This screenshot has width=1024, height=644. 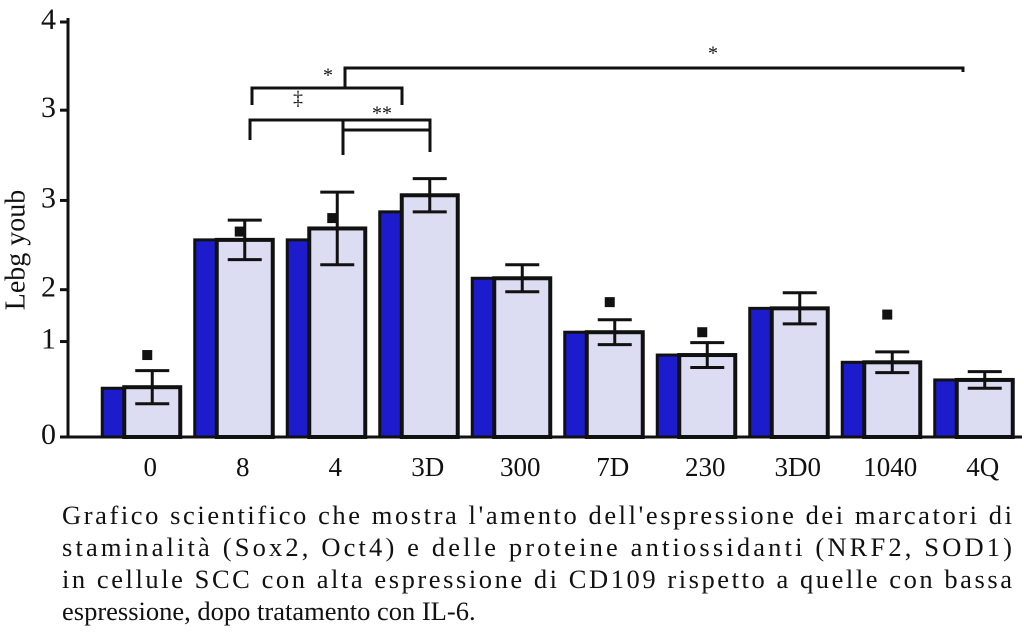 What do you see at coordinates (298, 99) in the screenshot?
I see `significance-label: ‡` at bounding box center [298, 99].